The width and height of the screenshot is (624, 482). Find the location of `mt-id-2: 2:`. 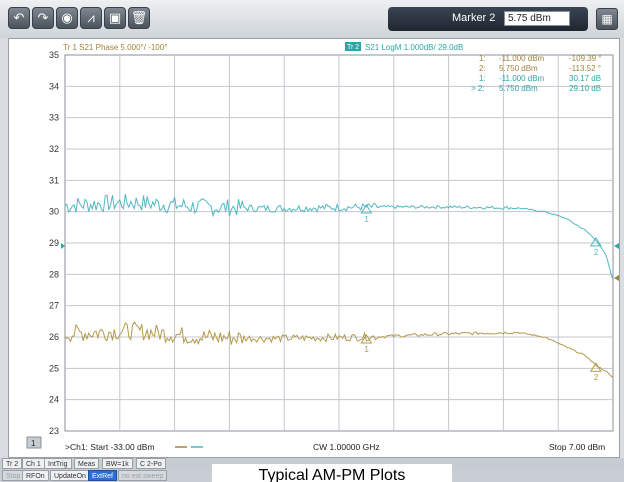

mt-id-2: 2: is located at coordinates (482, 68).